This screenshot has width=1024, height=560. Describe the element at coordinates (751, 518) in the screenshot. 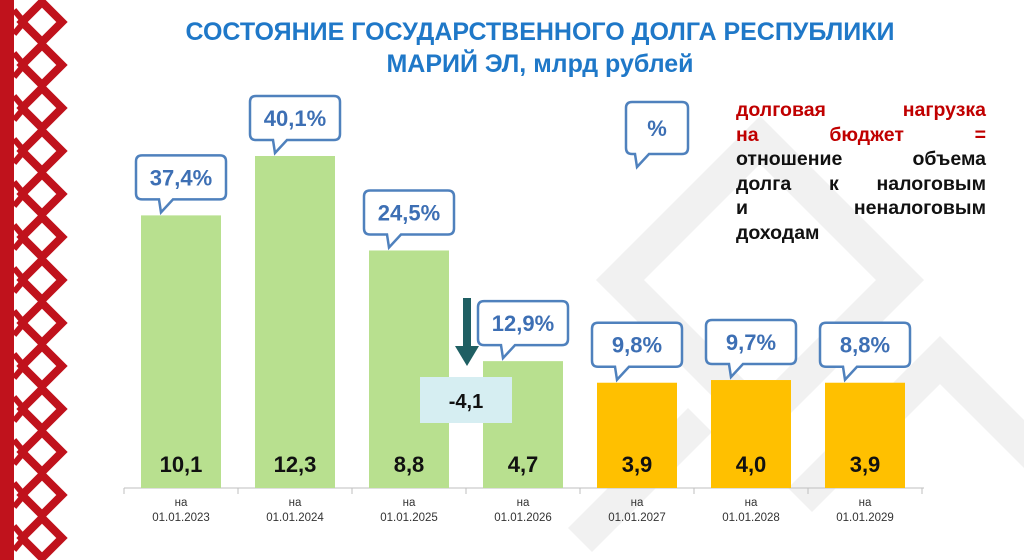

I see `x-tick-label: 01.01.2028` at that location.